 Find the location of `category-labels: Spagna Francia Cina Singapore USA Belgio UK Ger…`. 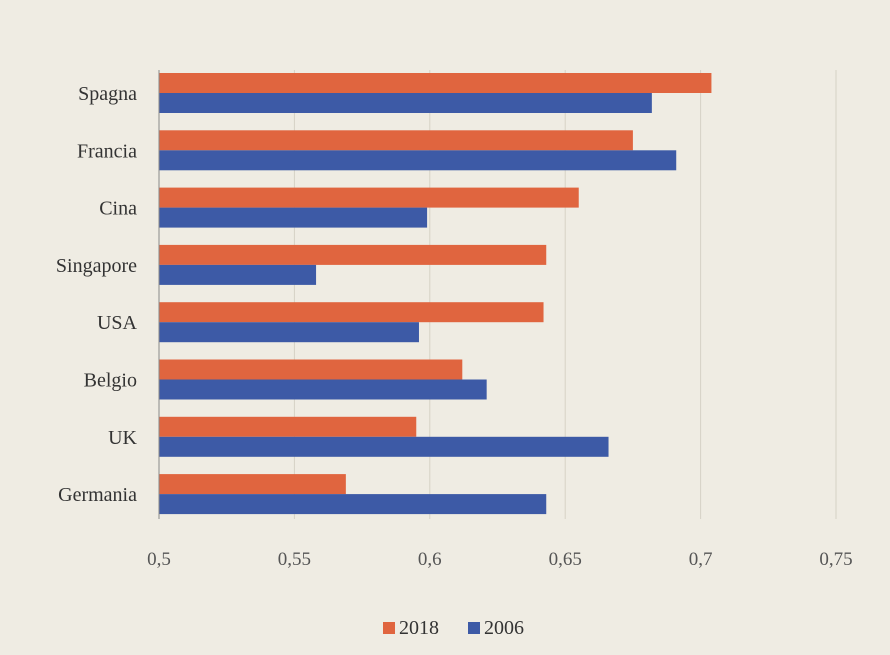

category-labels: Spagna Francia Cina Singapore USA Belgio UK Ger… is located at coordinates (97, 294).